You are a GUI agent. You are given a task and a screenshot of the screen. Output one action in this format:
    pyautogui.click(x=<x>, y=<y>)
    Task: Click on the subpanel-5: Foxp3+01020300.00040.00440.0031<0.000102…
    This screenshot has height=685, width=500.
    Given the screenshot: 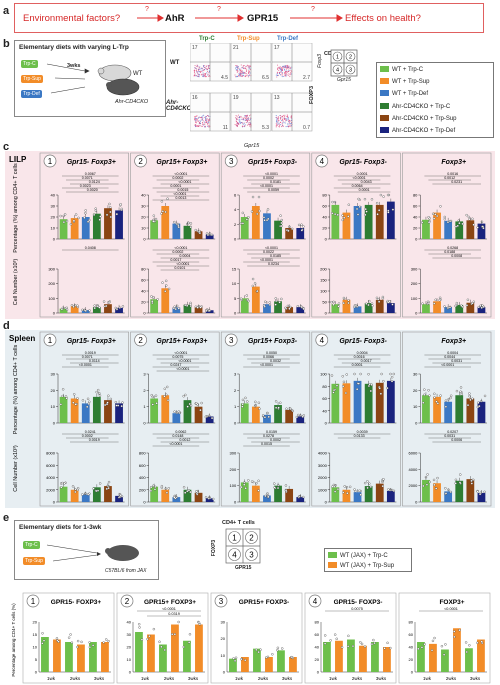 What is the action you would take?
    pyautogui.click(x=447, y=419)
    